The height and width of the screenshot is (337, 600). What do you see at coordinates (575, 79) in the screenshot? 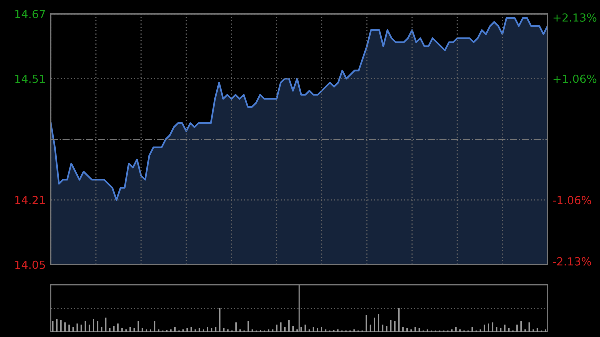
I see `y2-tick-label: +1.06%` at bounding box center [575, 79].